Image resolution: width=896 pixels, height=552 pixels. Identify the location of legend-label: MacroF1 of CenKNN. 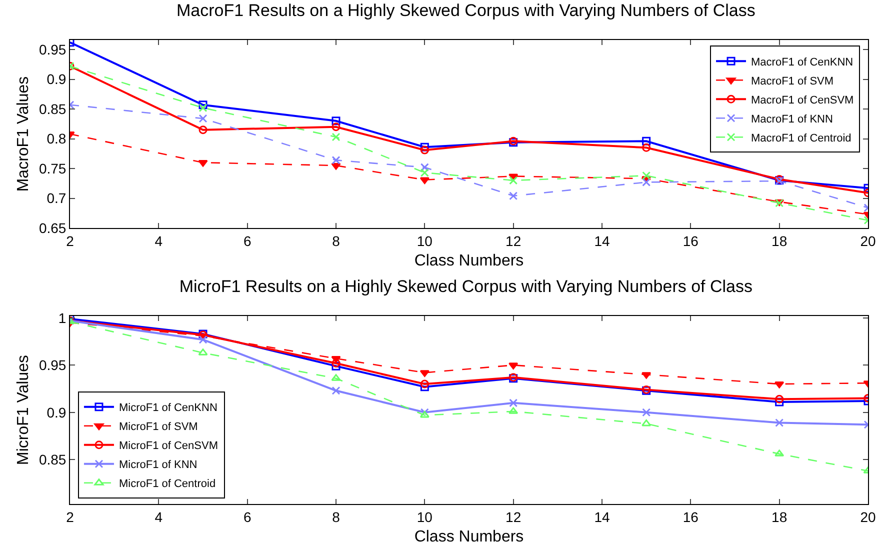
(802, 62).